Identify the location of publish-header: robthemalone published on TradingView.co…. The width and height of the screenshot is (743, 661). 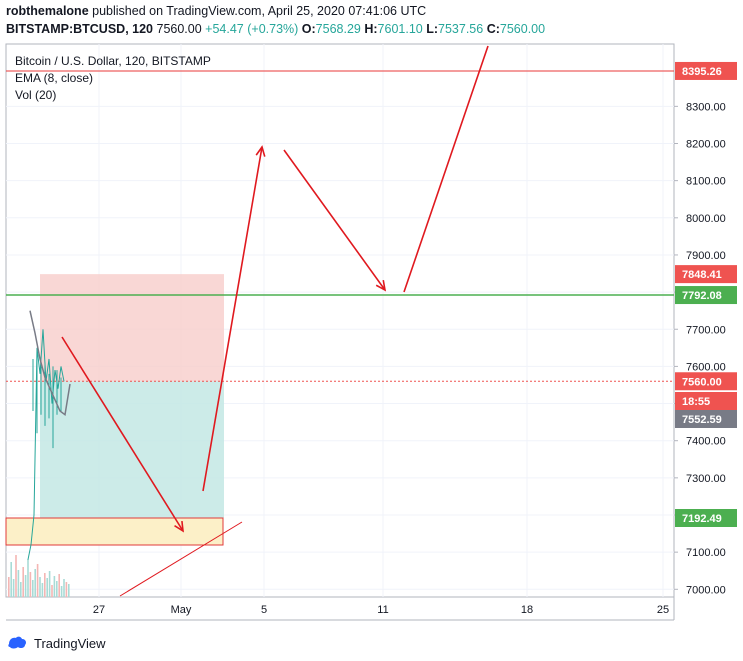
(216, 11).